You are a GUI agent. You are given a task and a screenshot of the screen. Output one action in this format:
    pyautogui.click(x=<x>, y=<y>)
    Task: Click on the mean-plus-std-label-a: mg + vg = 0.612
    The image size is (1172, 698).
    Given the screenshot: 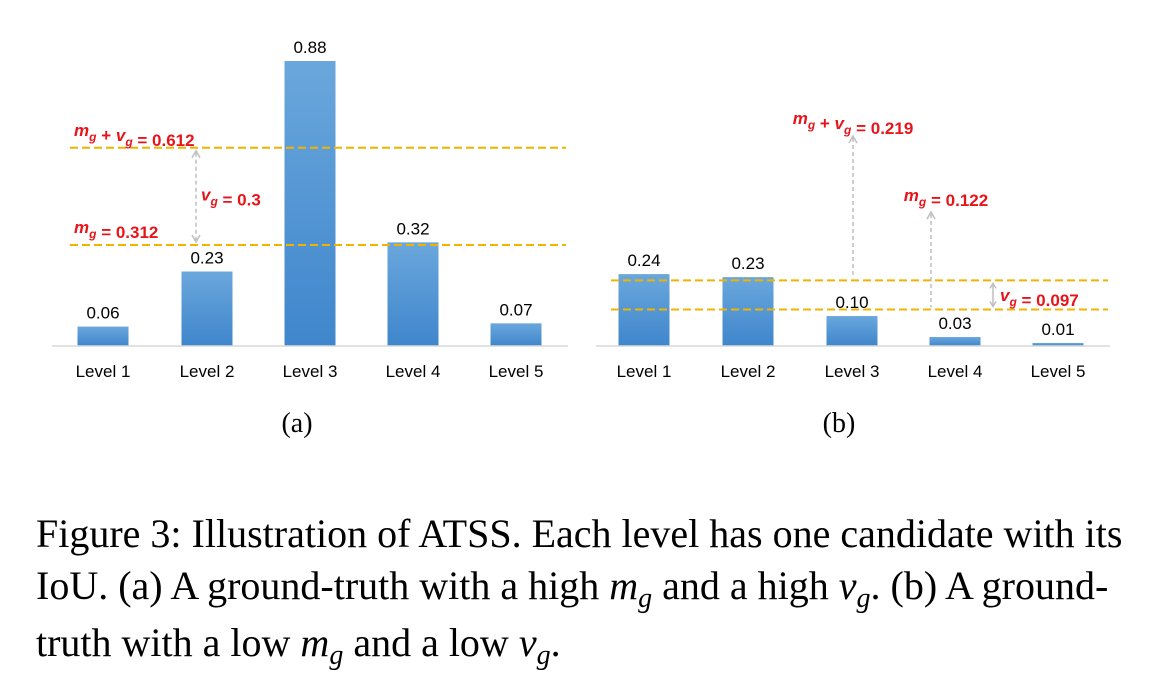 What is the action you would take?
    pyautogui.click(x=134, y=135)
    